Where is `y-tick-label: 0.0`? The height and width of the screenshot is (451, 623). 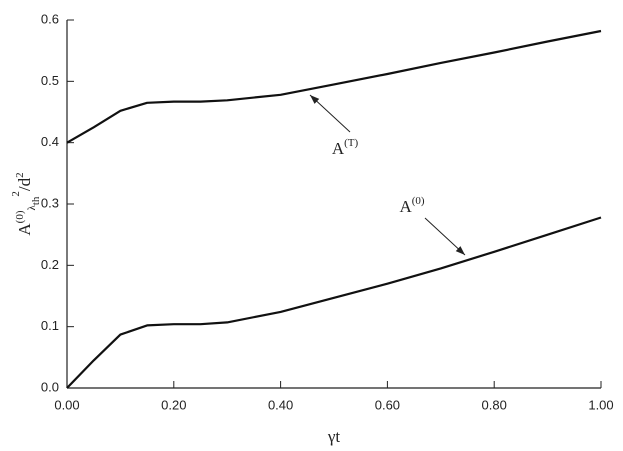
y-tick-label: 0.0 is located at coordinates (50, 386).